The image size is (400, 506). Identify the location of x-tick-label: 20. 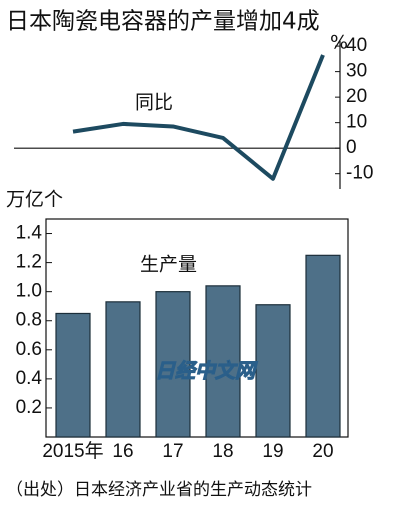
(322, 451).